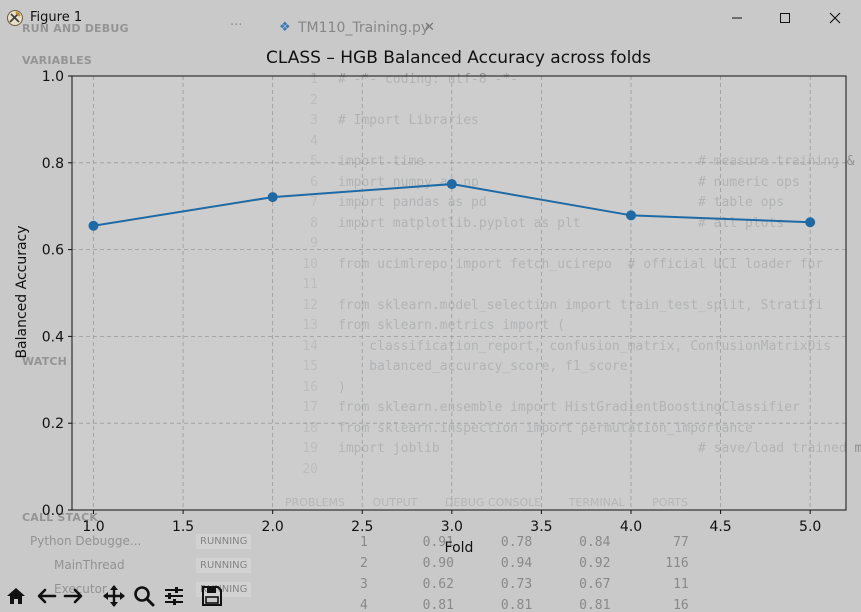 This screenshot has height=612, width=861. Describe the element at coordinates (183, 527) in the screenshot. I see `x-tick-label: 1.5` at that location.